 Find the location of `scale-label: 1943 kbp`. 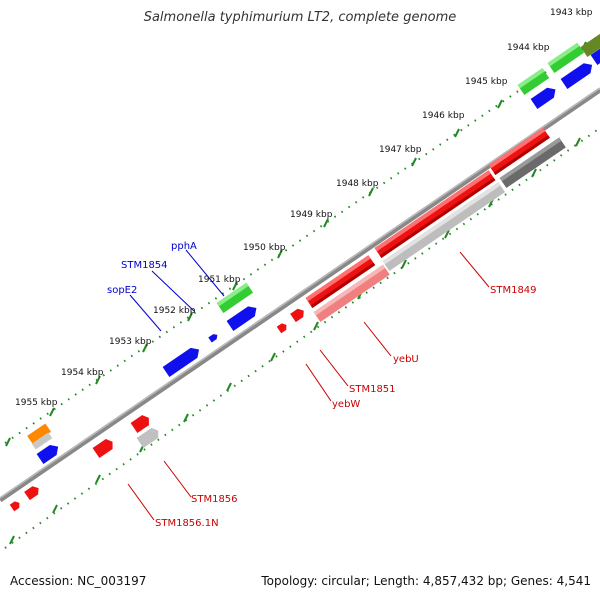

scale-label: 1943 kbp is located at coordinates (571, 13).